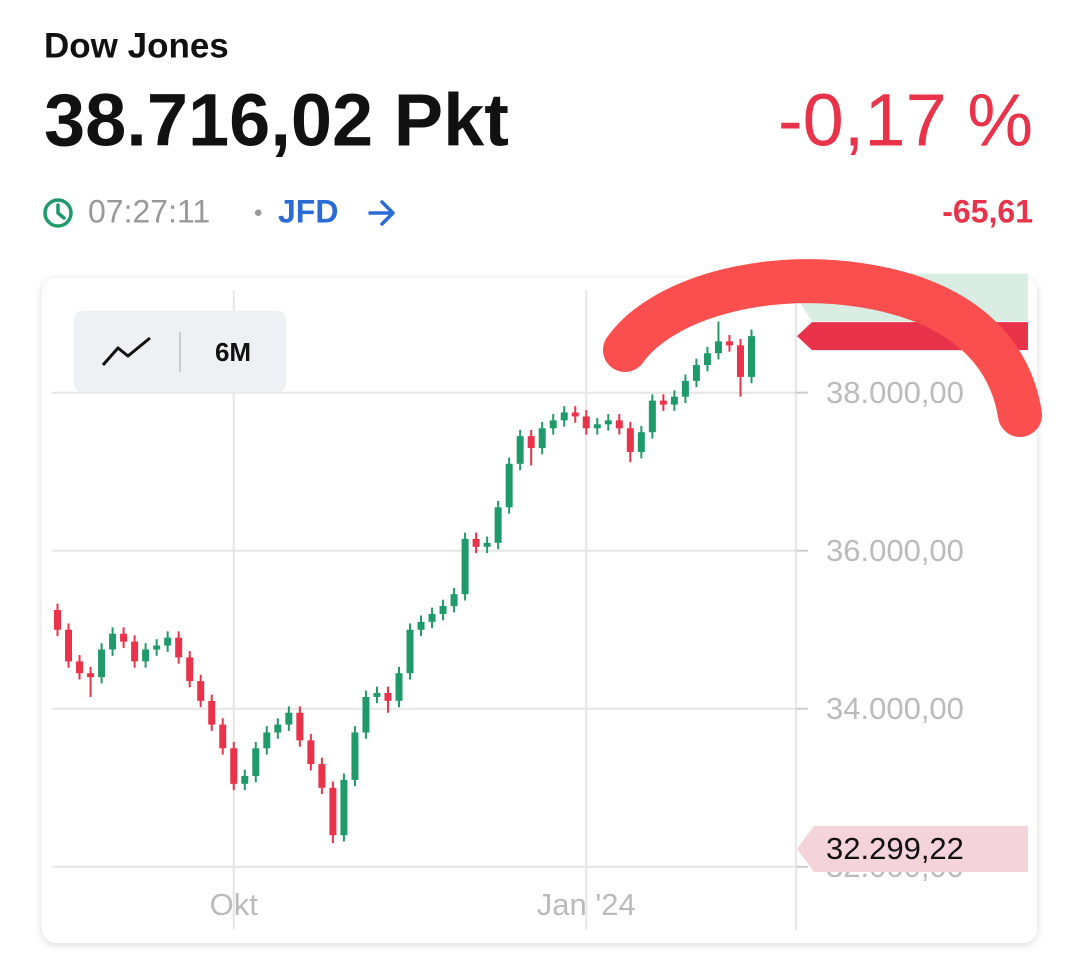 The image size is (1080, 972). I want to click on range-label: 6M, so click(233, 352).